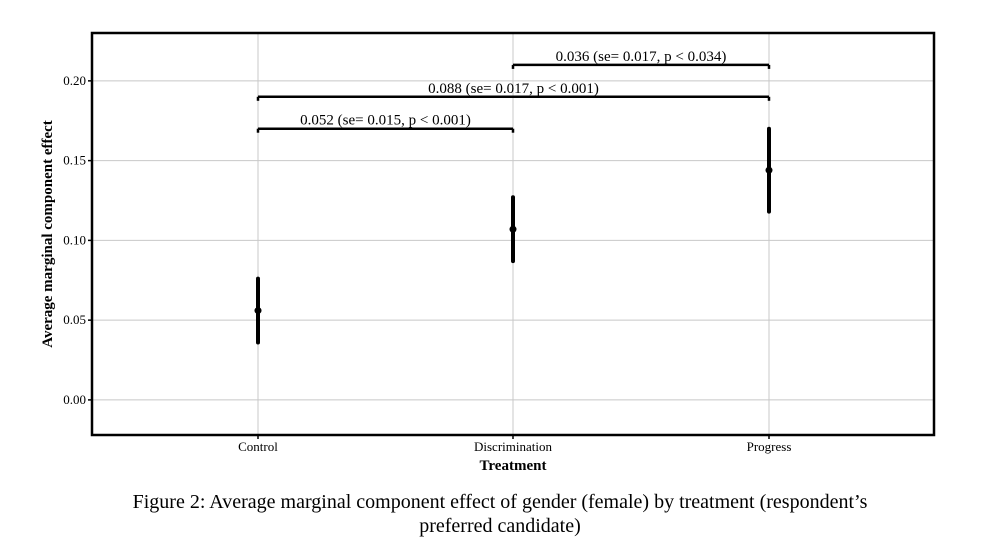  Describe the element at coordinates (500, 526) in the screenshot. I see `caption-line-2: preferred candidate)` at that location.